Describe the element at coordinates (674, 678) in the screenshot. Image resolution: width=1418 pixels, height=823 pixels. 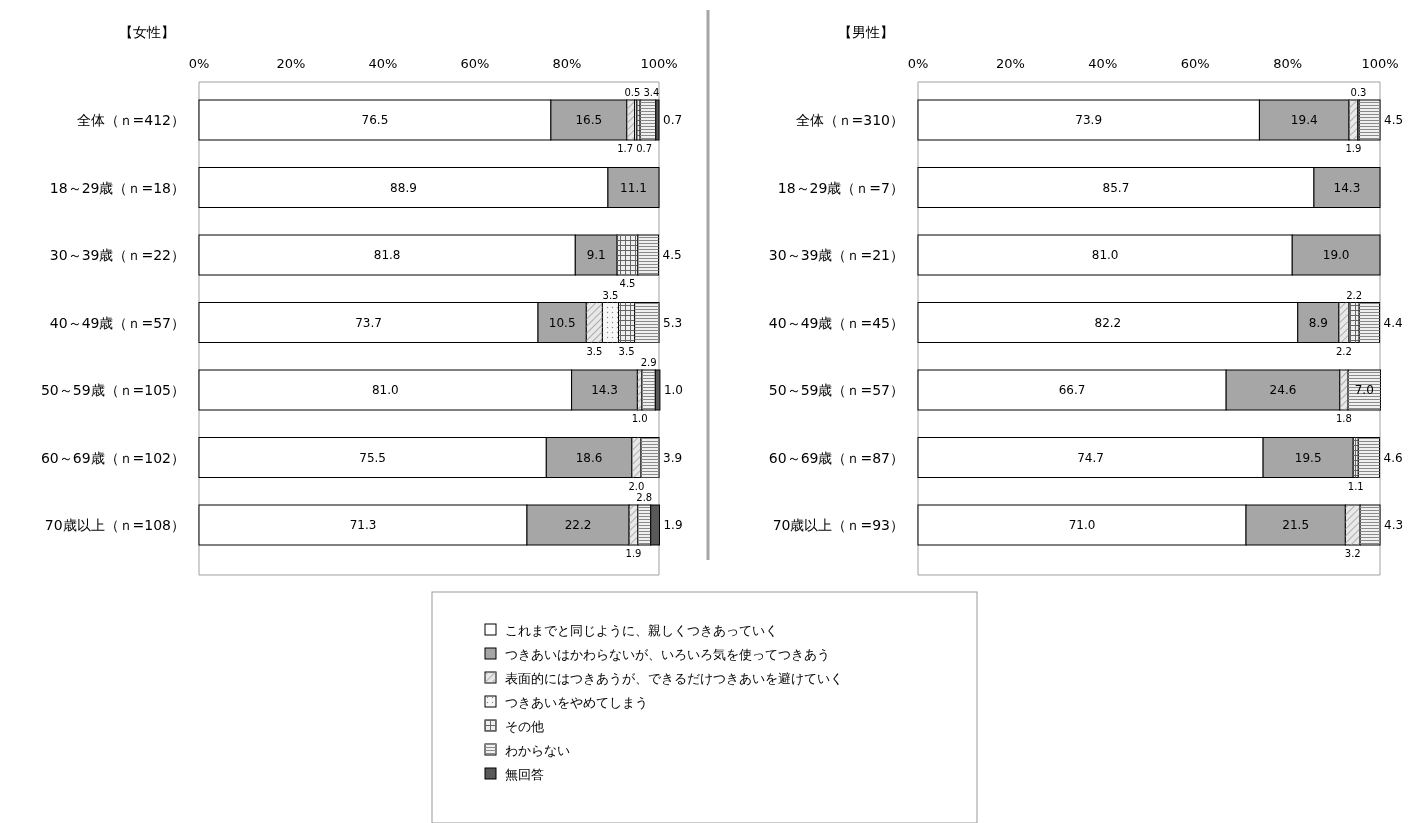
I see `legend-label: 表面的にはつきあうが、できるだけつきあいを避けていく` at that location.